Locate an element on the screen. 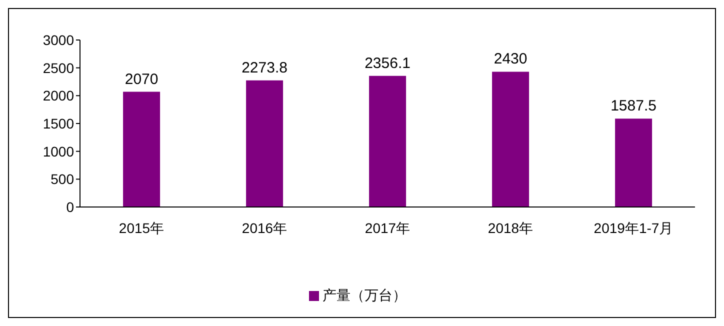 Image resolution: width=724 pixels, height=326 pixels. y-tick-label: 1000 is located at coordinates (58, 151).